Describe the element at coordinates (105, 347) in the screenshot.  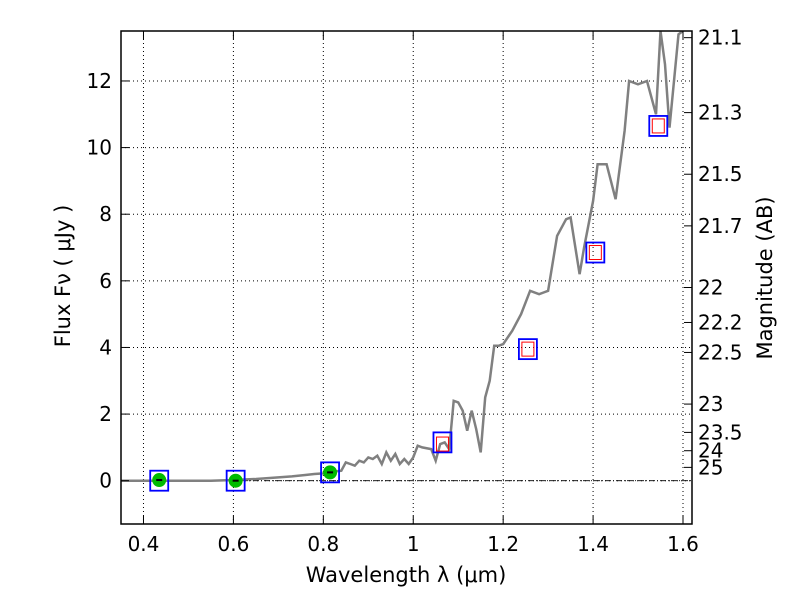
I see `y-tick-label: 4` at that location.